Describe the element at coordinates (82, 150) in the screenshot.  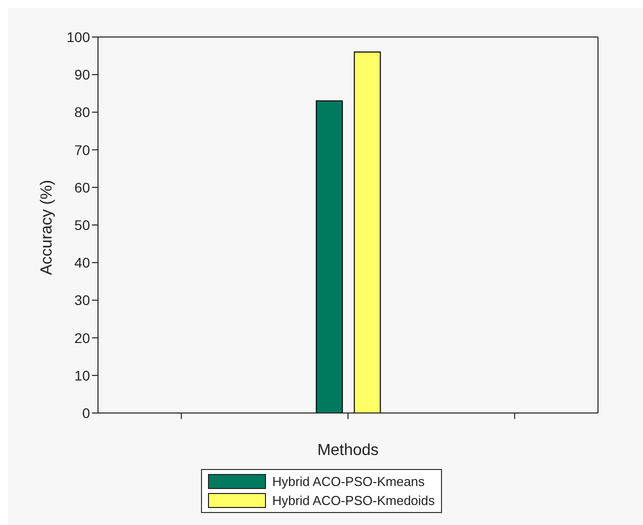
I see `y-tick-label: 70` at that location.